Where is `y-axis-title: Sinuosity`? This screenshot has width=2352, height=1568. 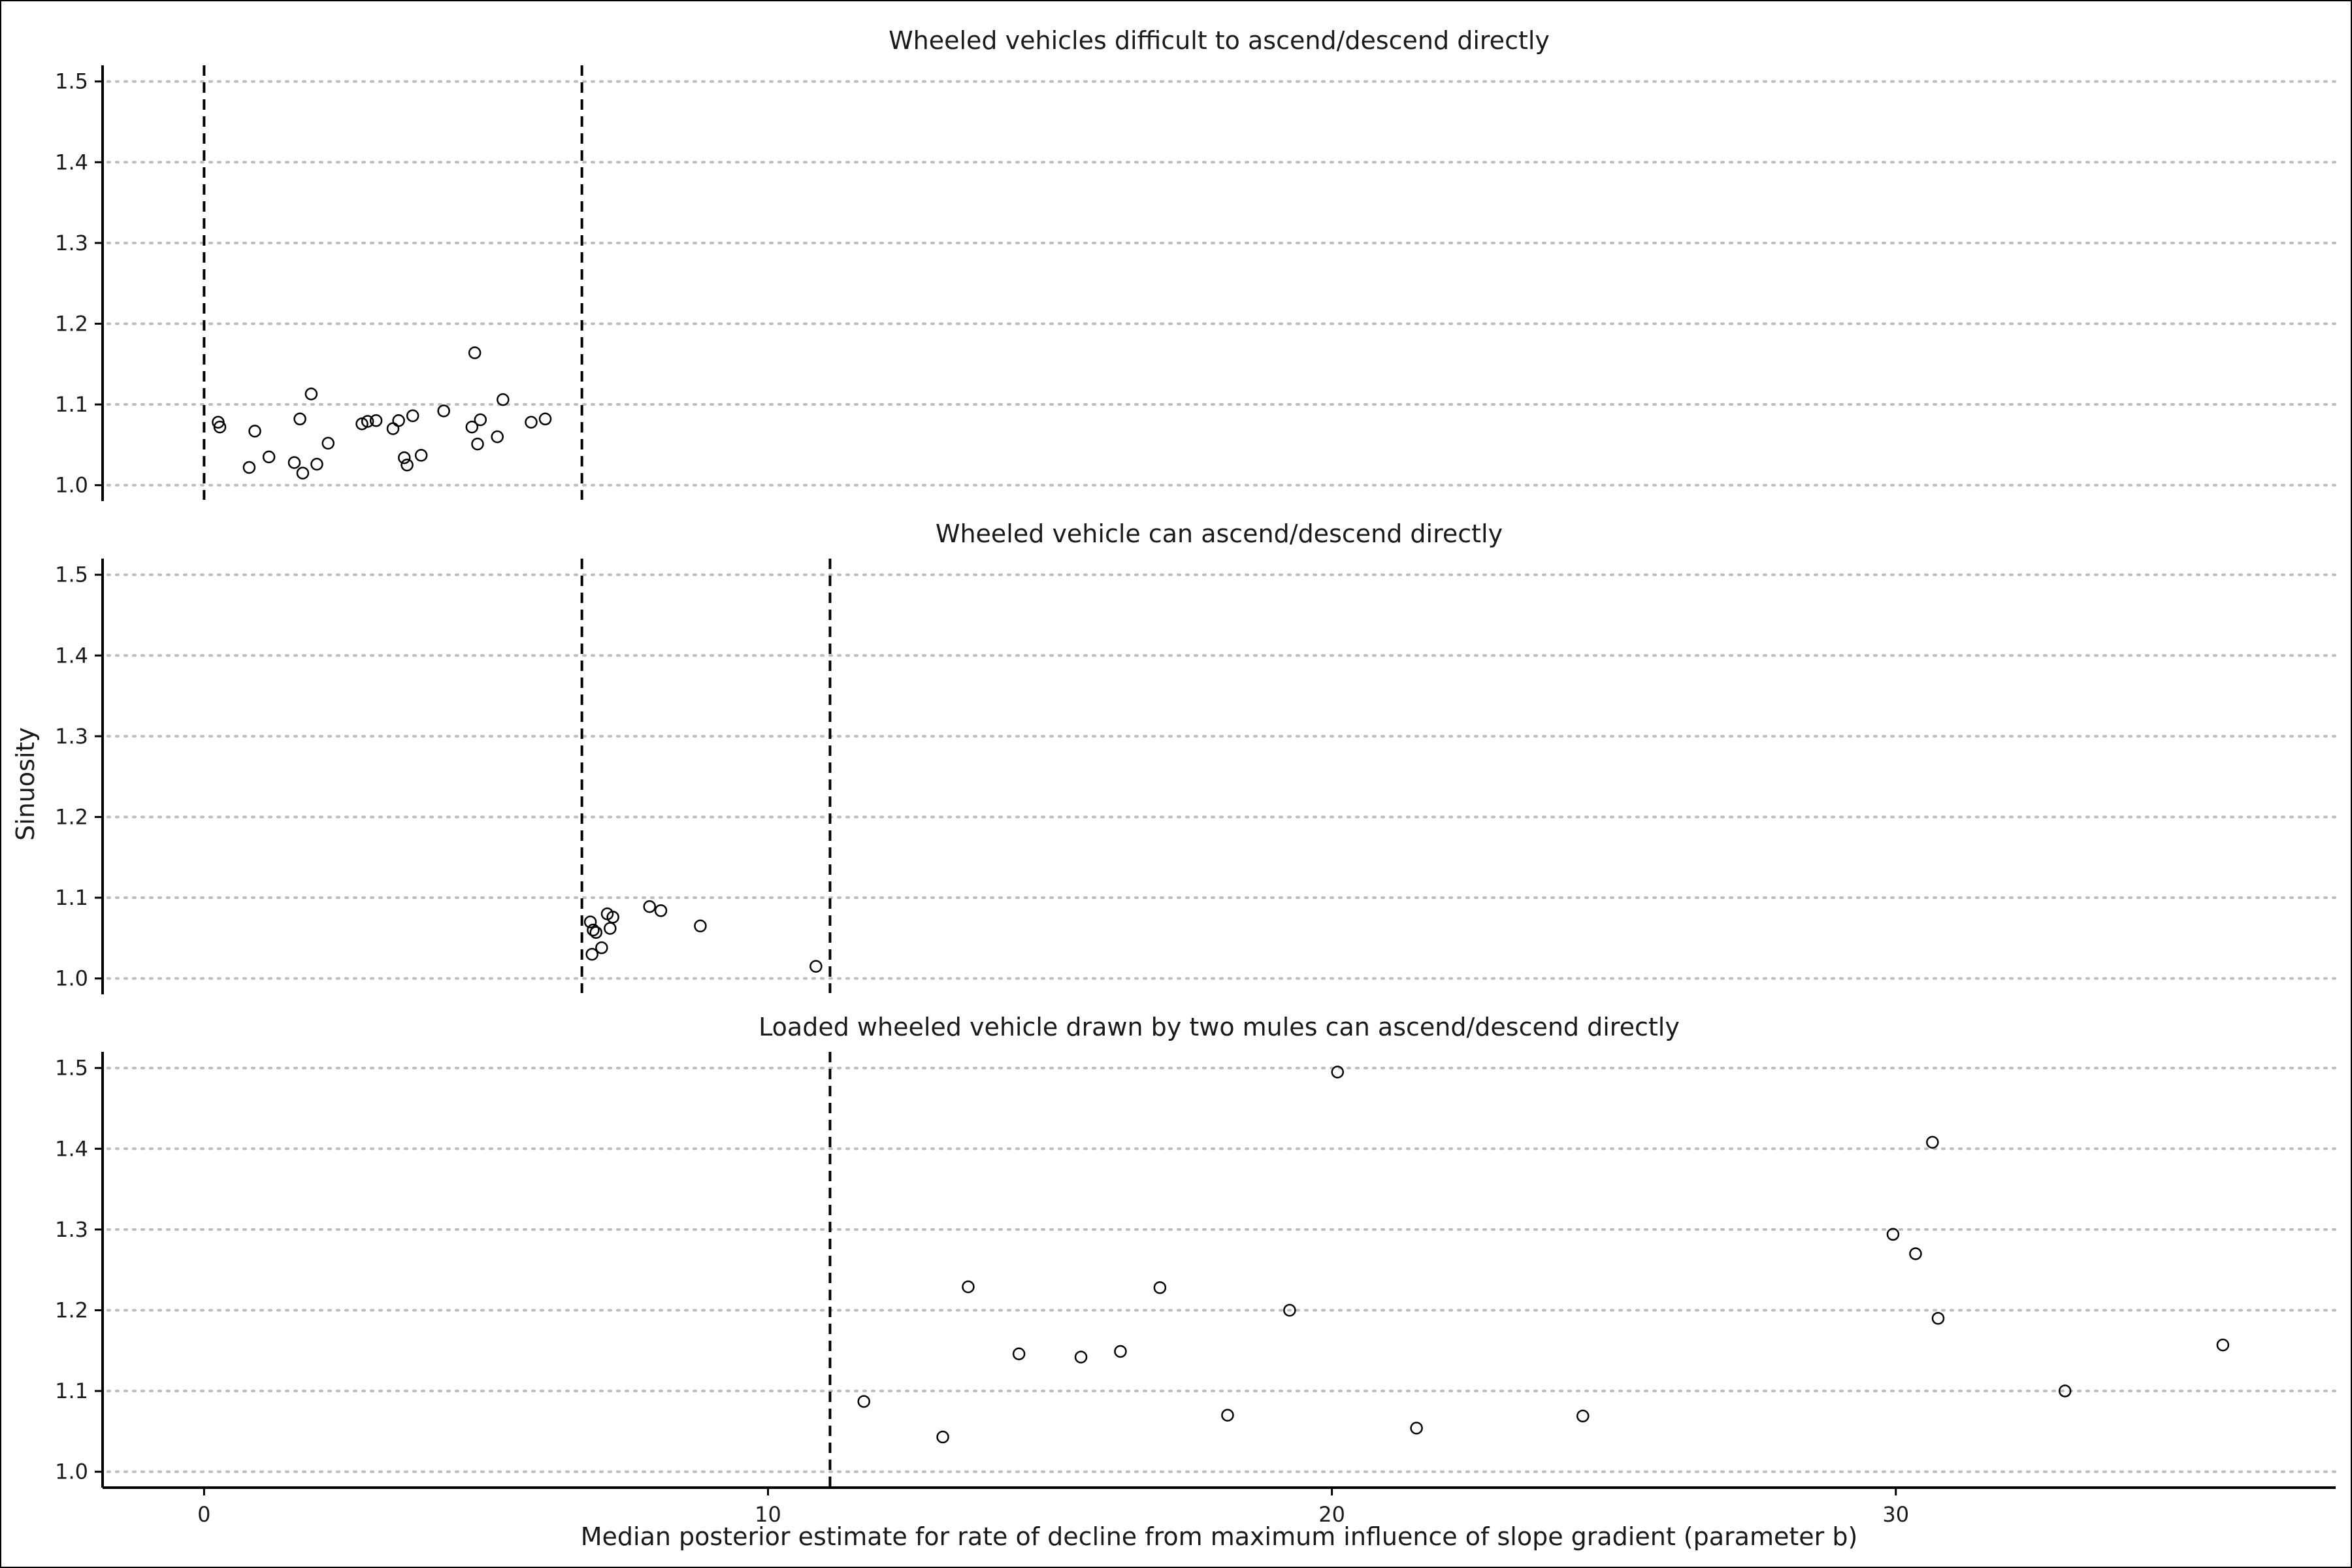 y-axis-title: Sinuosity is located at coordinates (25, 784).